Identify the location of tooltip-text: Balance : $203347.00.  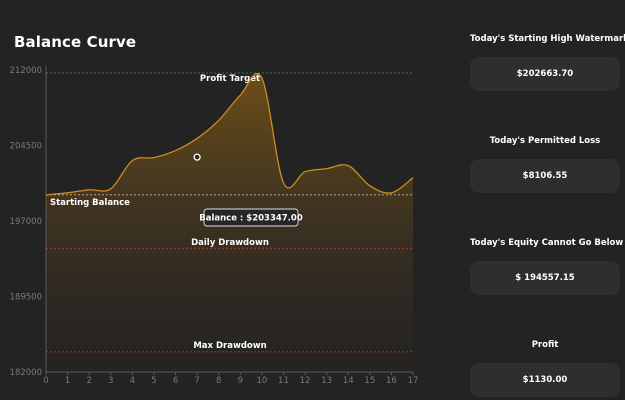
(251, 219).